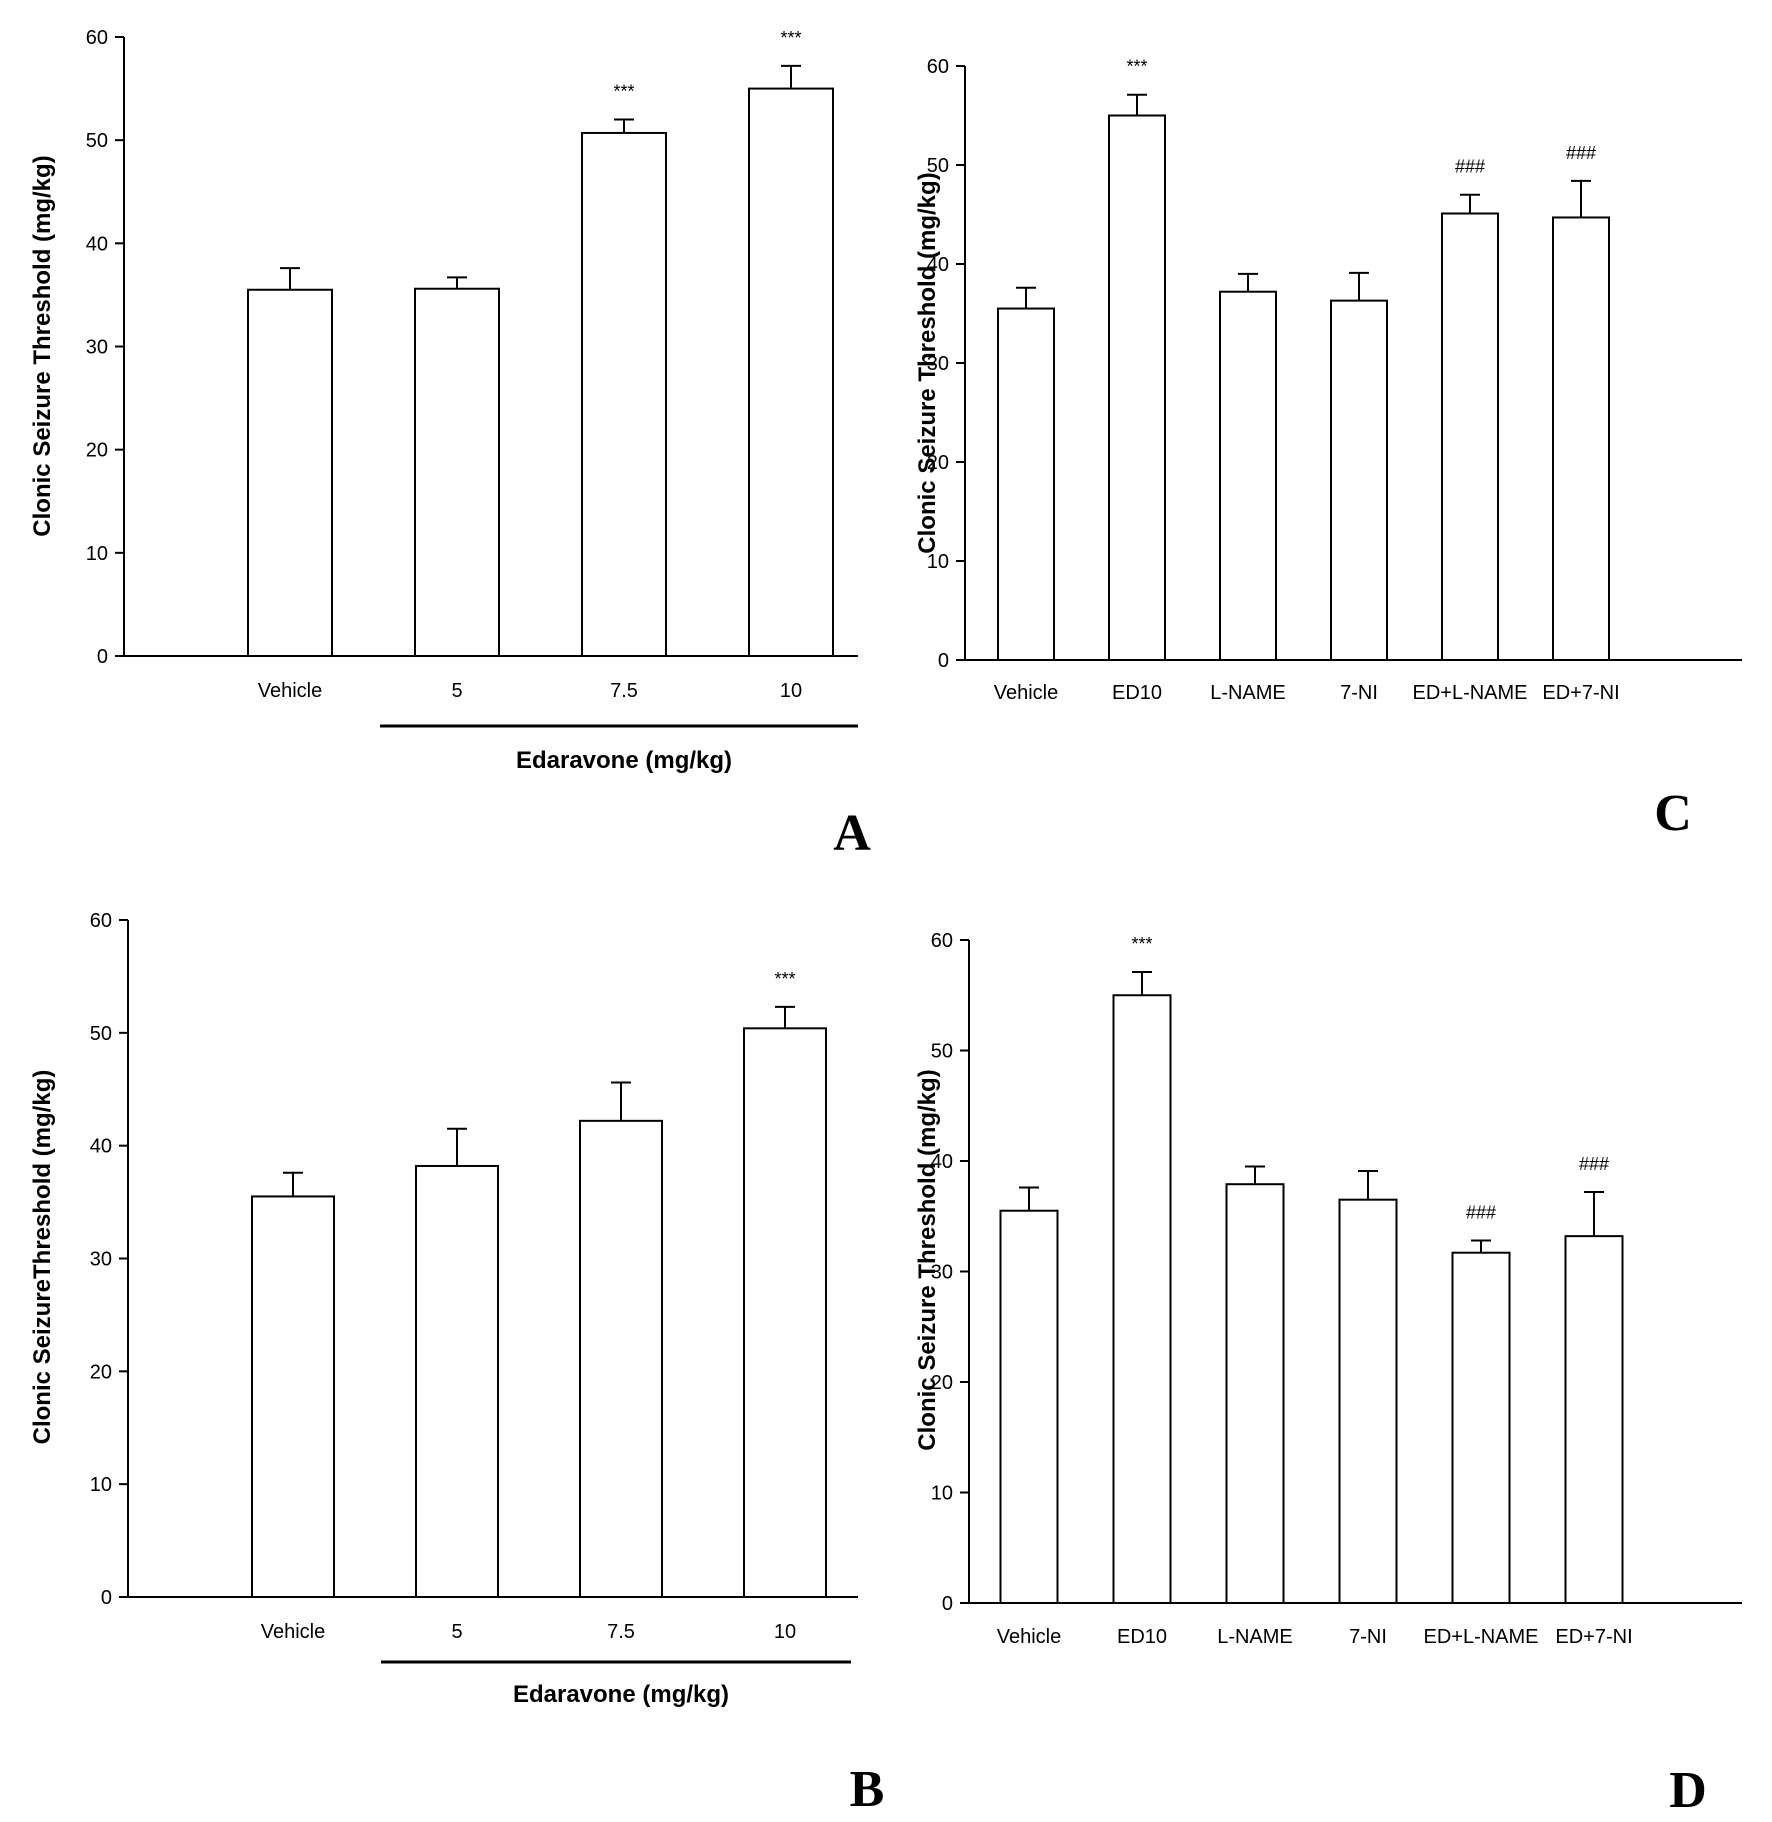 This screenshot has height=1822, width=1772. Describe the element at coordinates (852, 833) in the screenshot. I see `panel-letter: A` at that location.